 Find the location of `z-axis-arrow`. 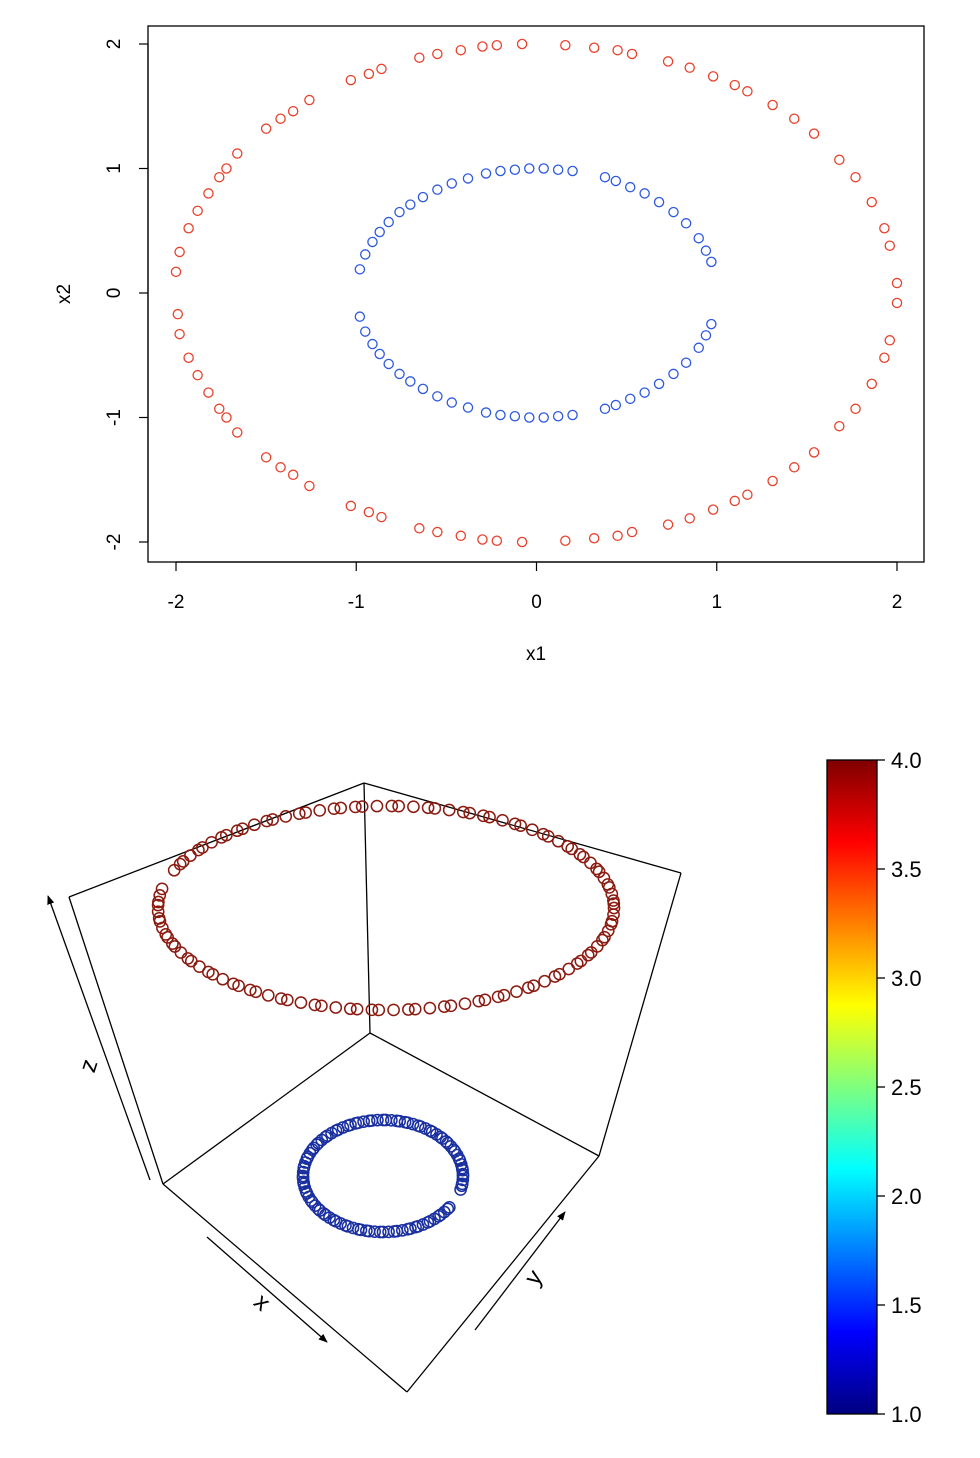

z-axis-arrow is located at coordinates (99, 1038).